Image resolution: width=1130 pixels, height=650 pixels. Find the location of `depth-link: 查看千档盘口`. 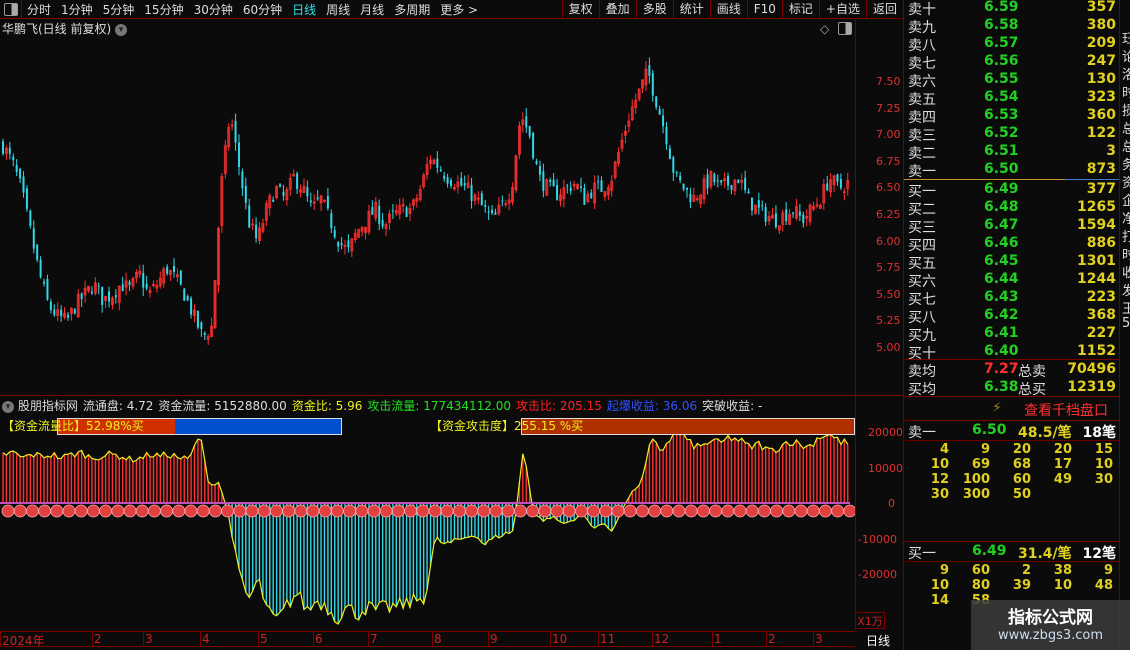

depth-link: 查看千档盘口 is located at coordinates (1066, 411).